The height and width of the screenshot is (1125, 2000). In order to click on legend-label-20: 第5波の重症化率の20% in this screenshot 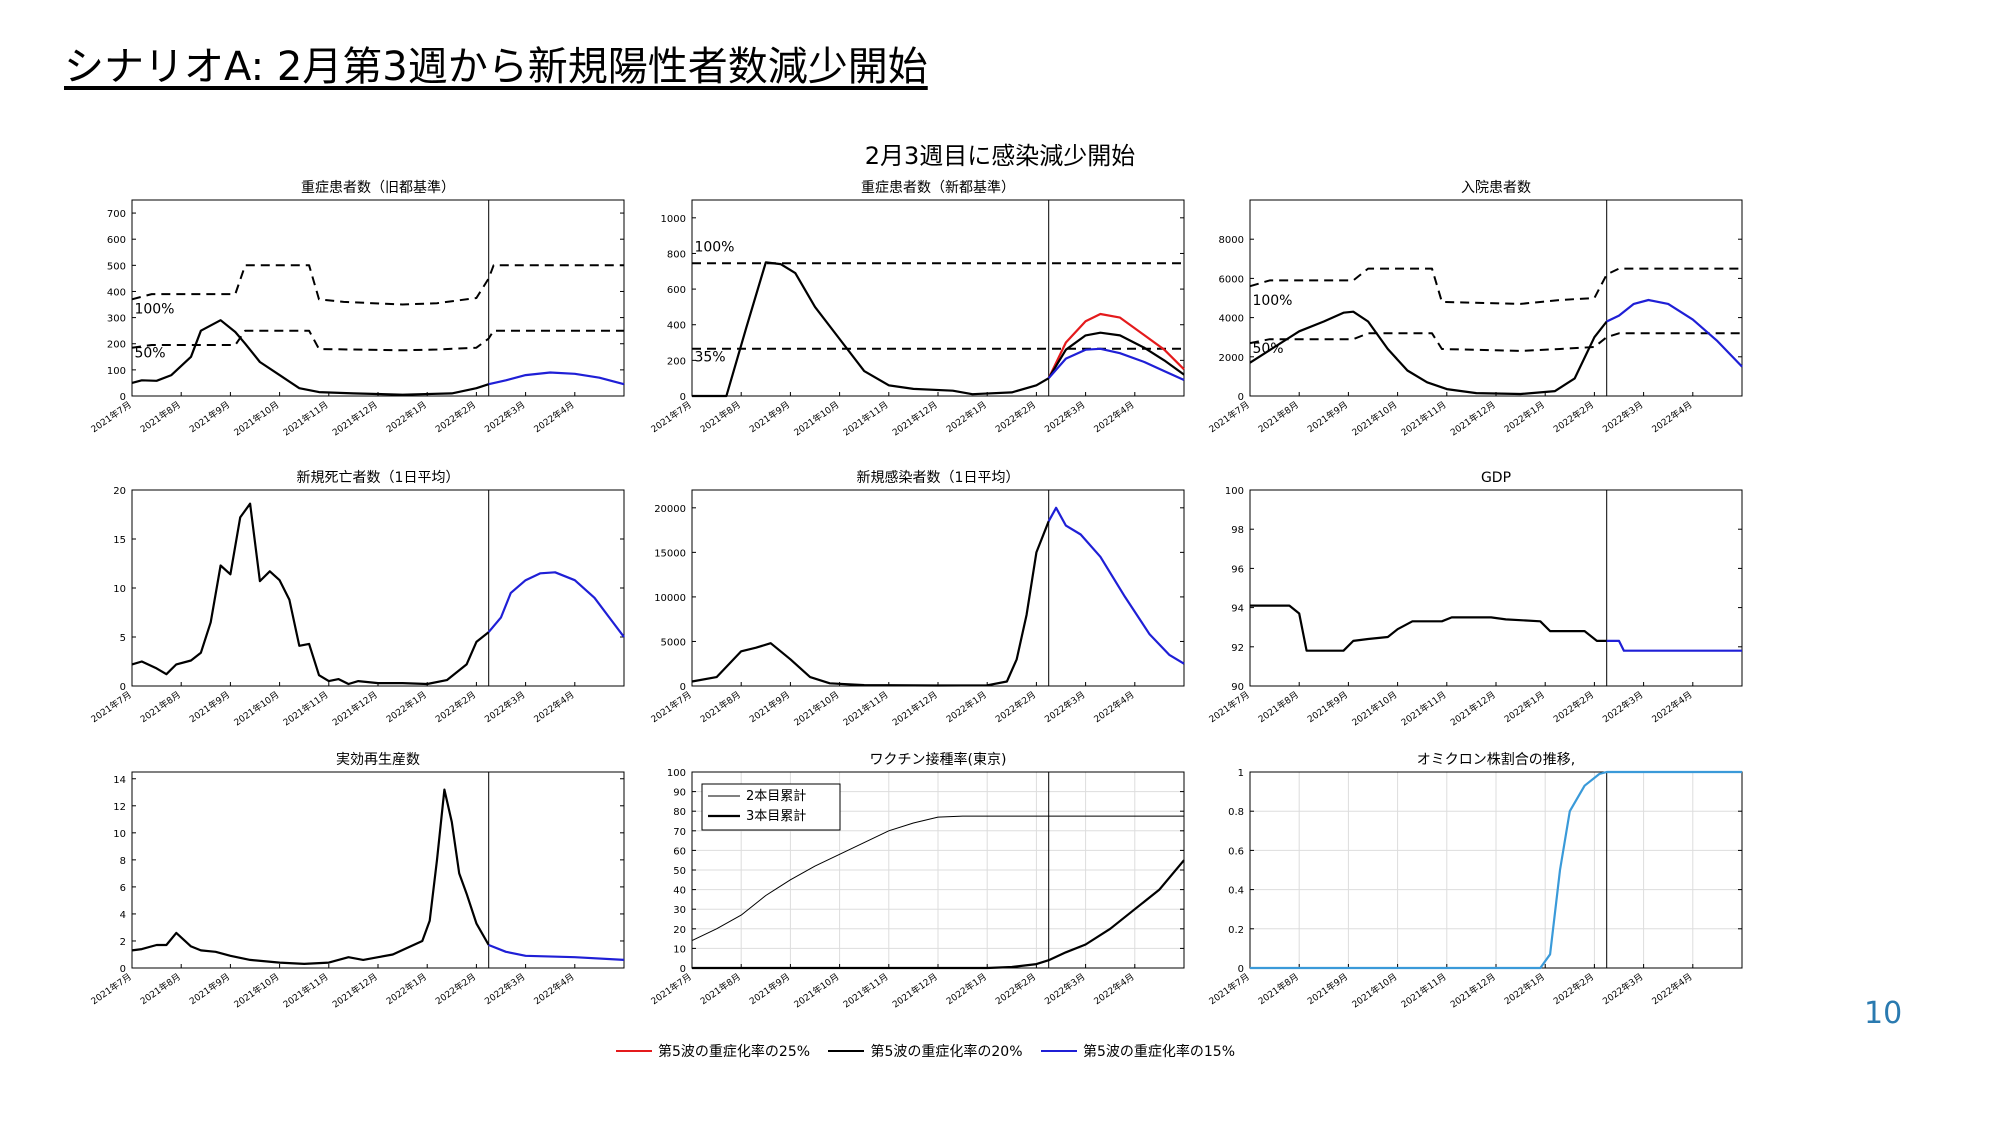, I will do `click(946, 1052)`.